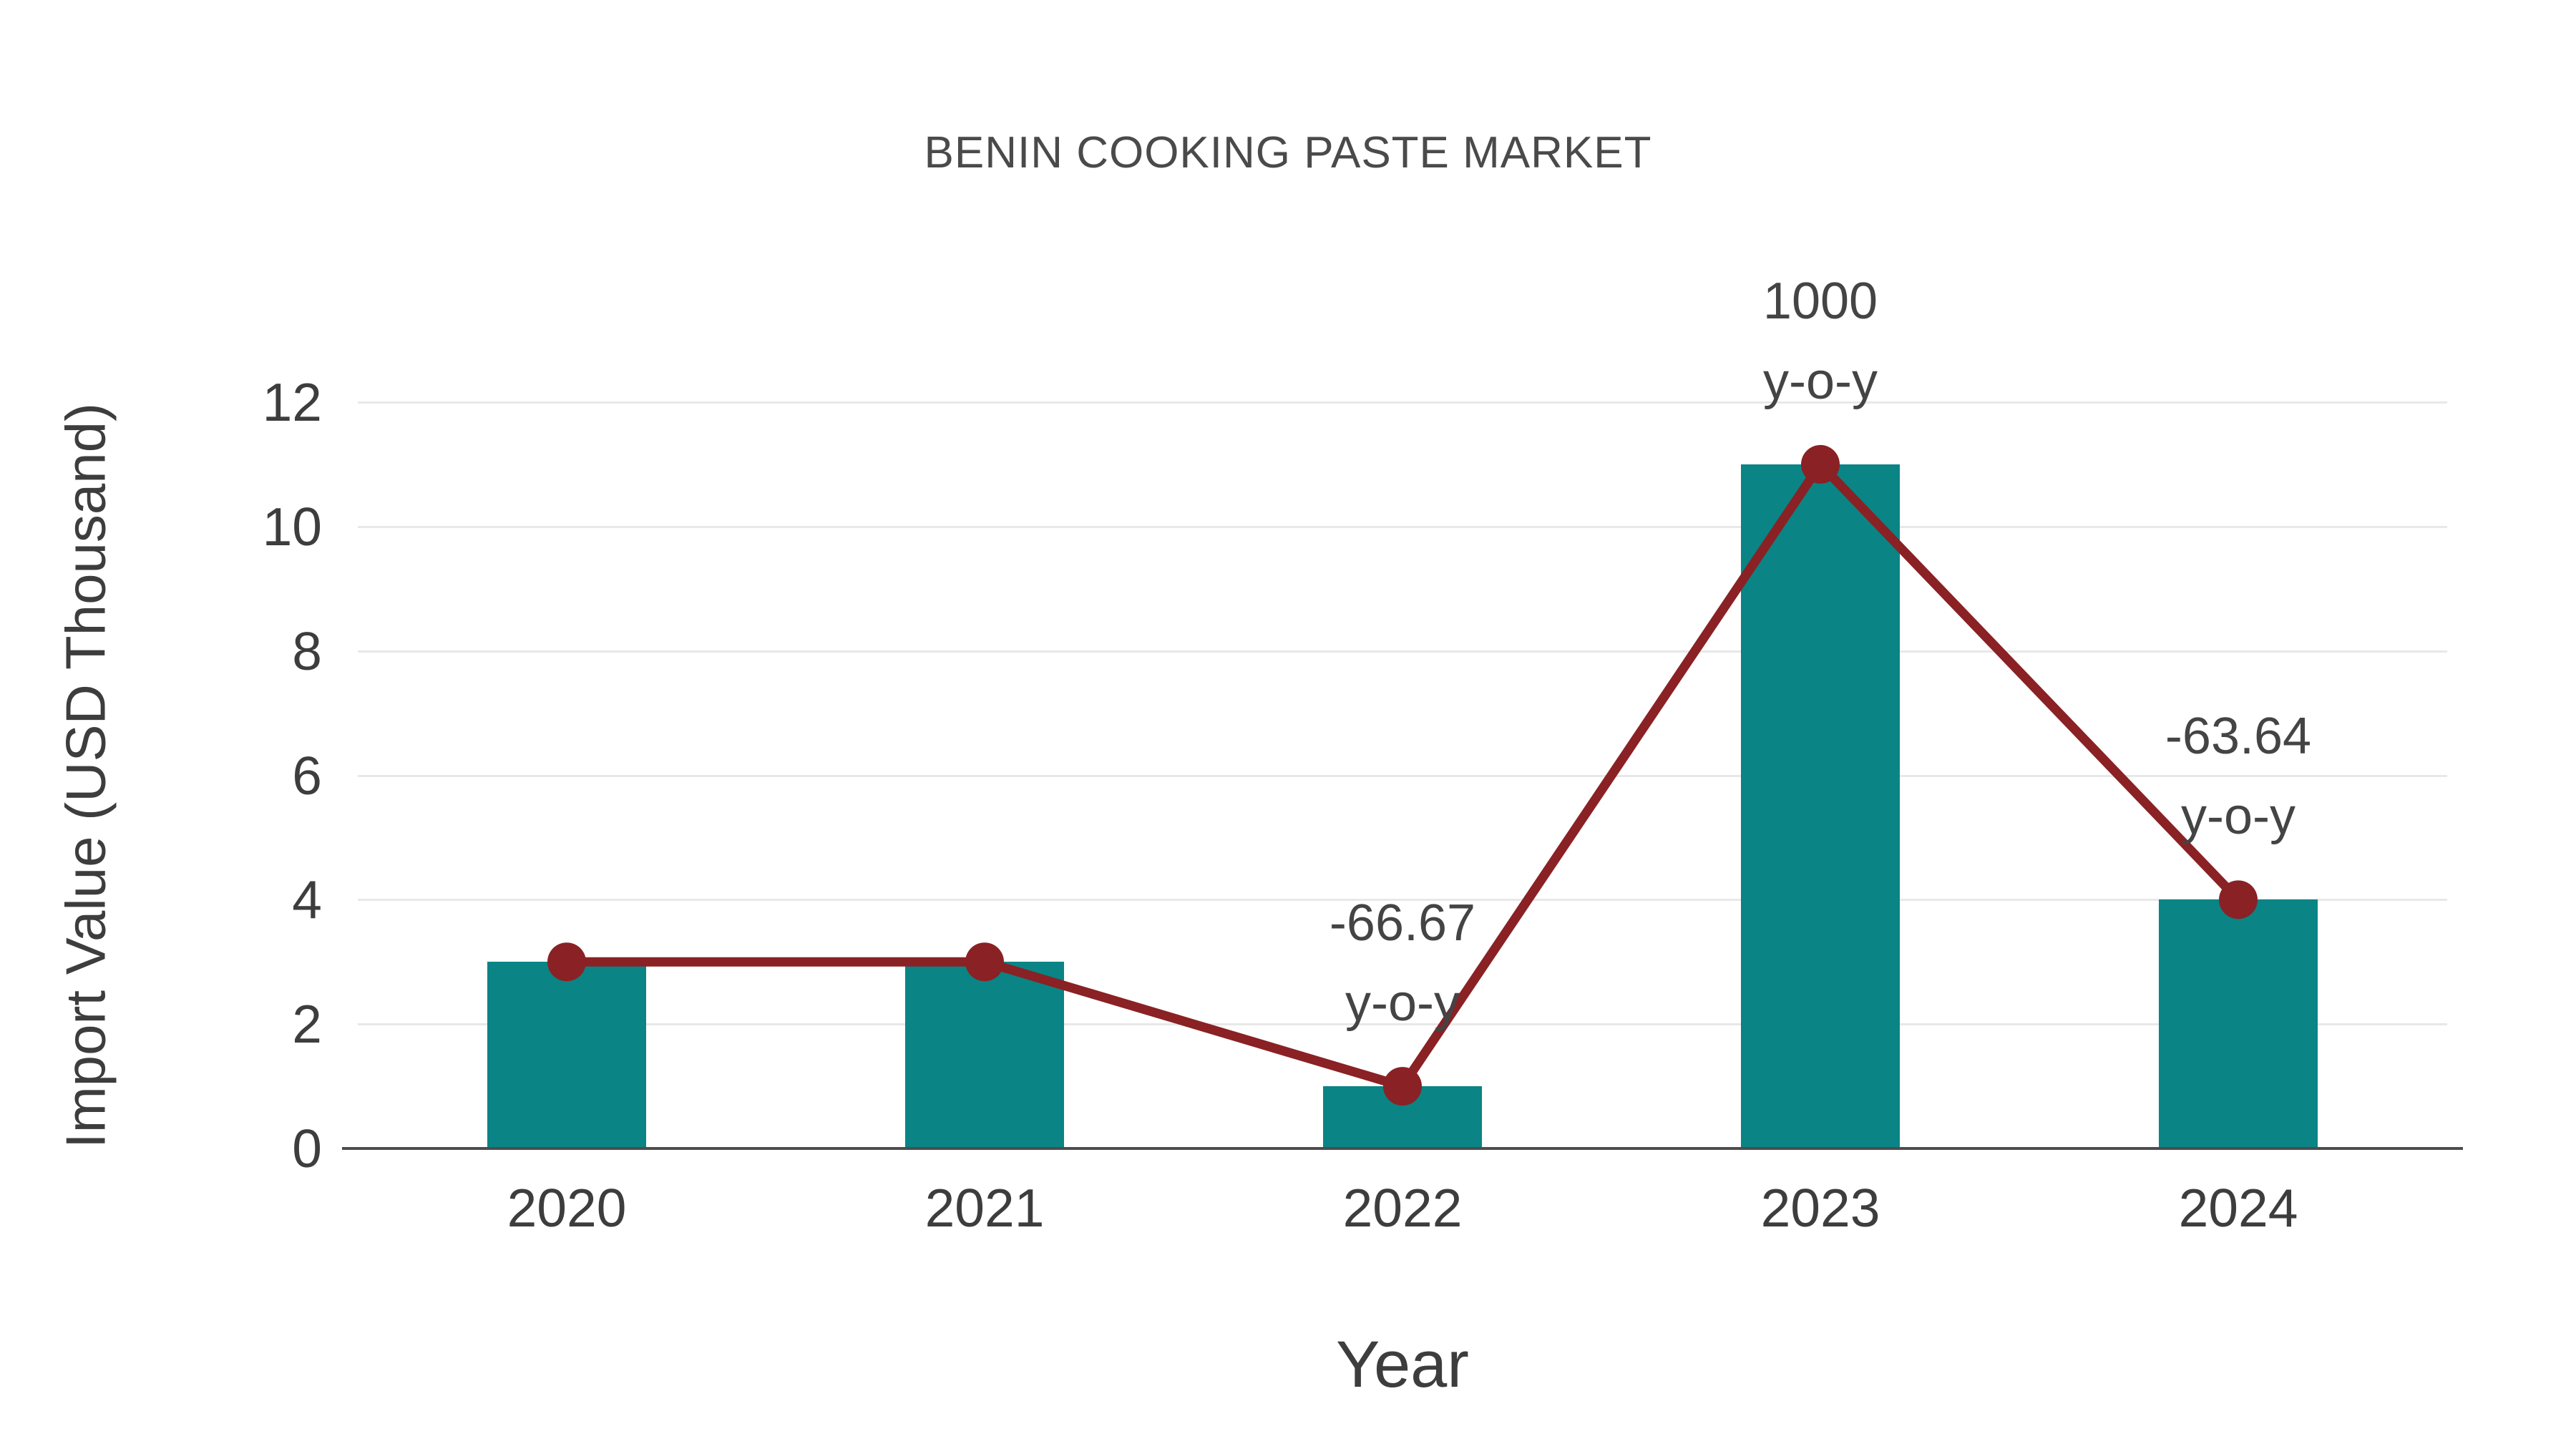  What do you see at coordinates (567, 1208) in the screenshot?
I see `x-tick-label-2020: 2020` at bounding box center [567, 1208].